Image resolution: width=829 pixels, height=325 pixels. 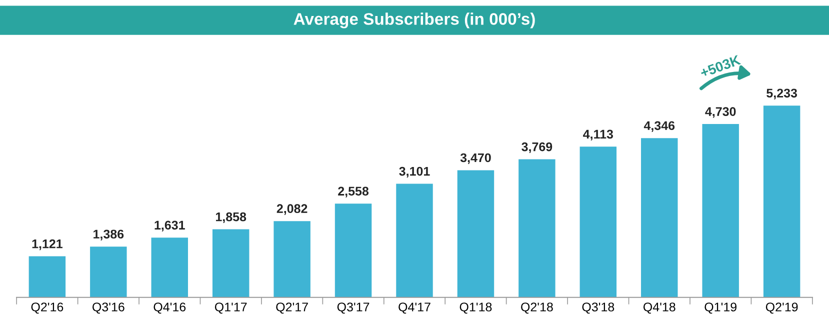 What do you see at coordinates (47, 308) in the screenshot?
I see `x-tick-label: Q2'16` at bounding box center [47, 308].